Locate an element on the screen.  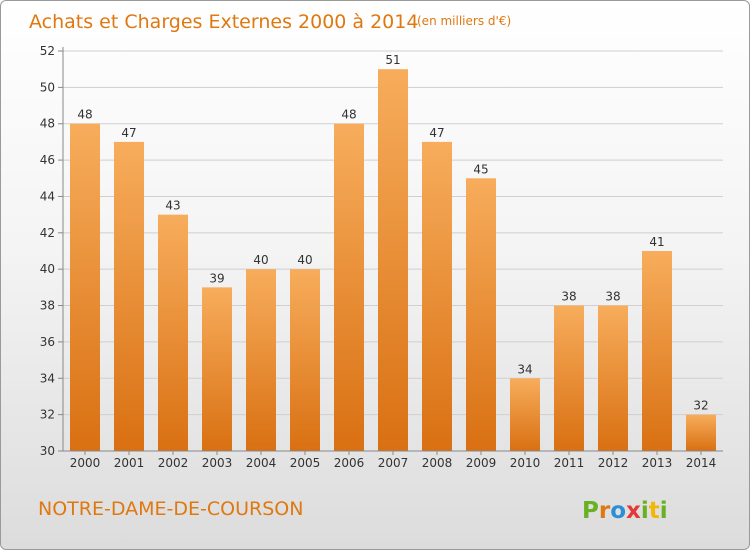
bar-2010 is located at coordinates (525, 414).